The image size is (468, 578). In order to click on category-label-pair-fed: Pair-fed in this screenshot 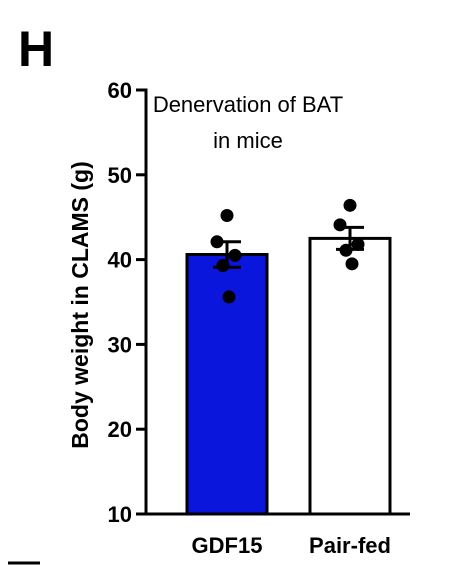, I will do `click(350, 545)`.